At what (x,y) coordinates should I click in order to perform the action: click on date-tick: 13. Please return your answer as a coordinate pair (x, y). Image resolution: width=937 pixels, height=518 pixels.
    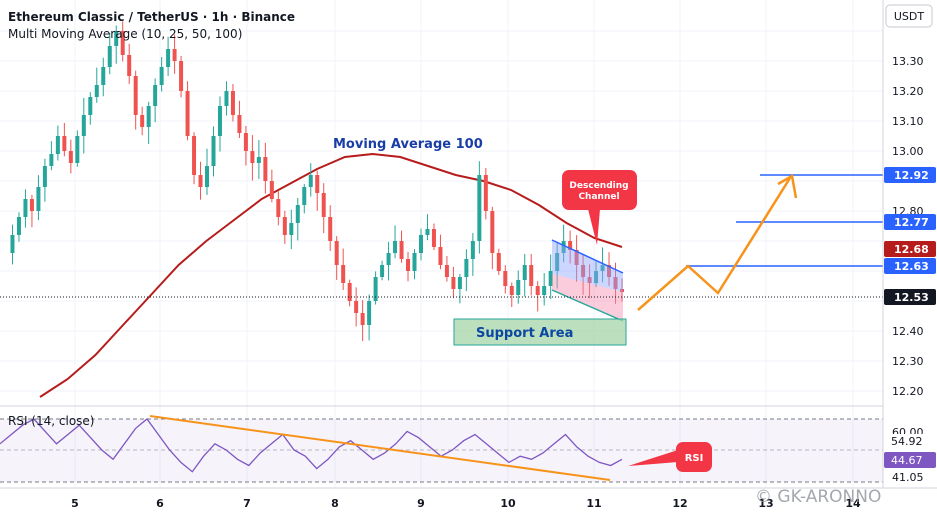
    Looking at the image, I should click on (765, 503).